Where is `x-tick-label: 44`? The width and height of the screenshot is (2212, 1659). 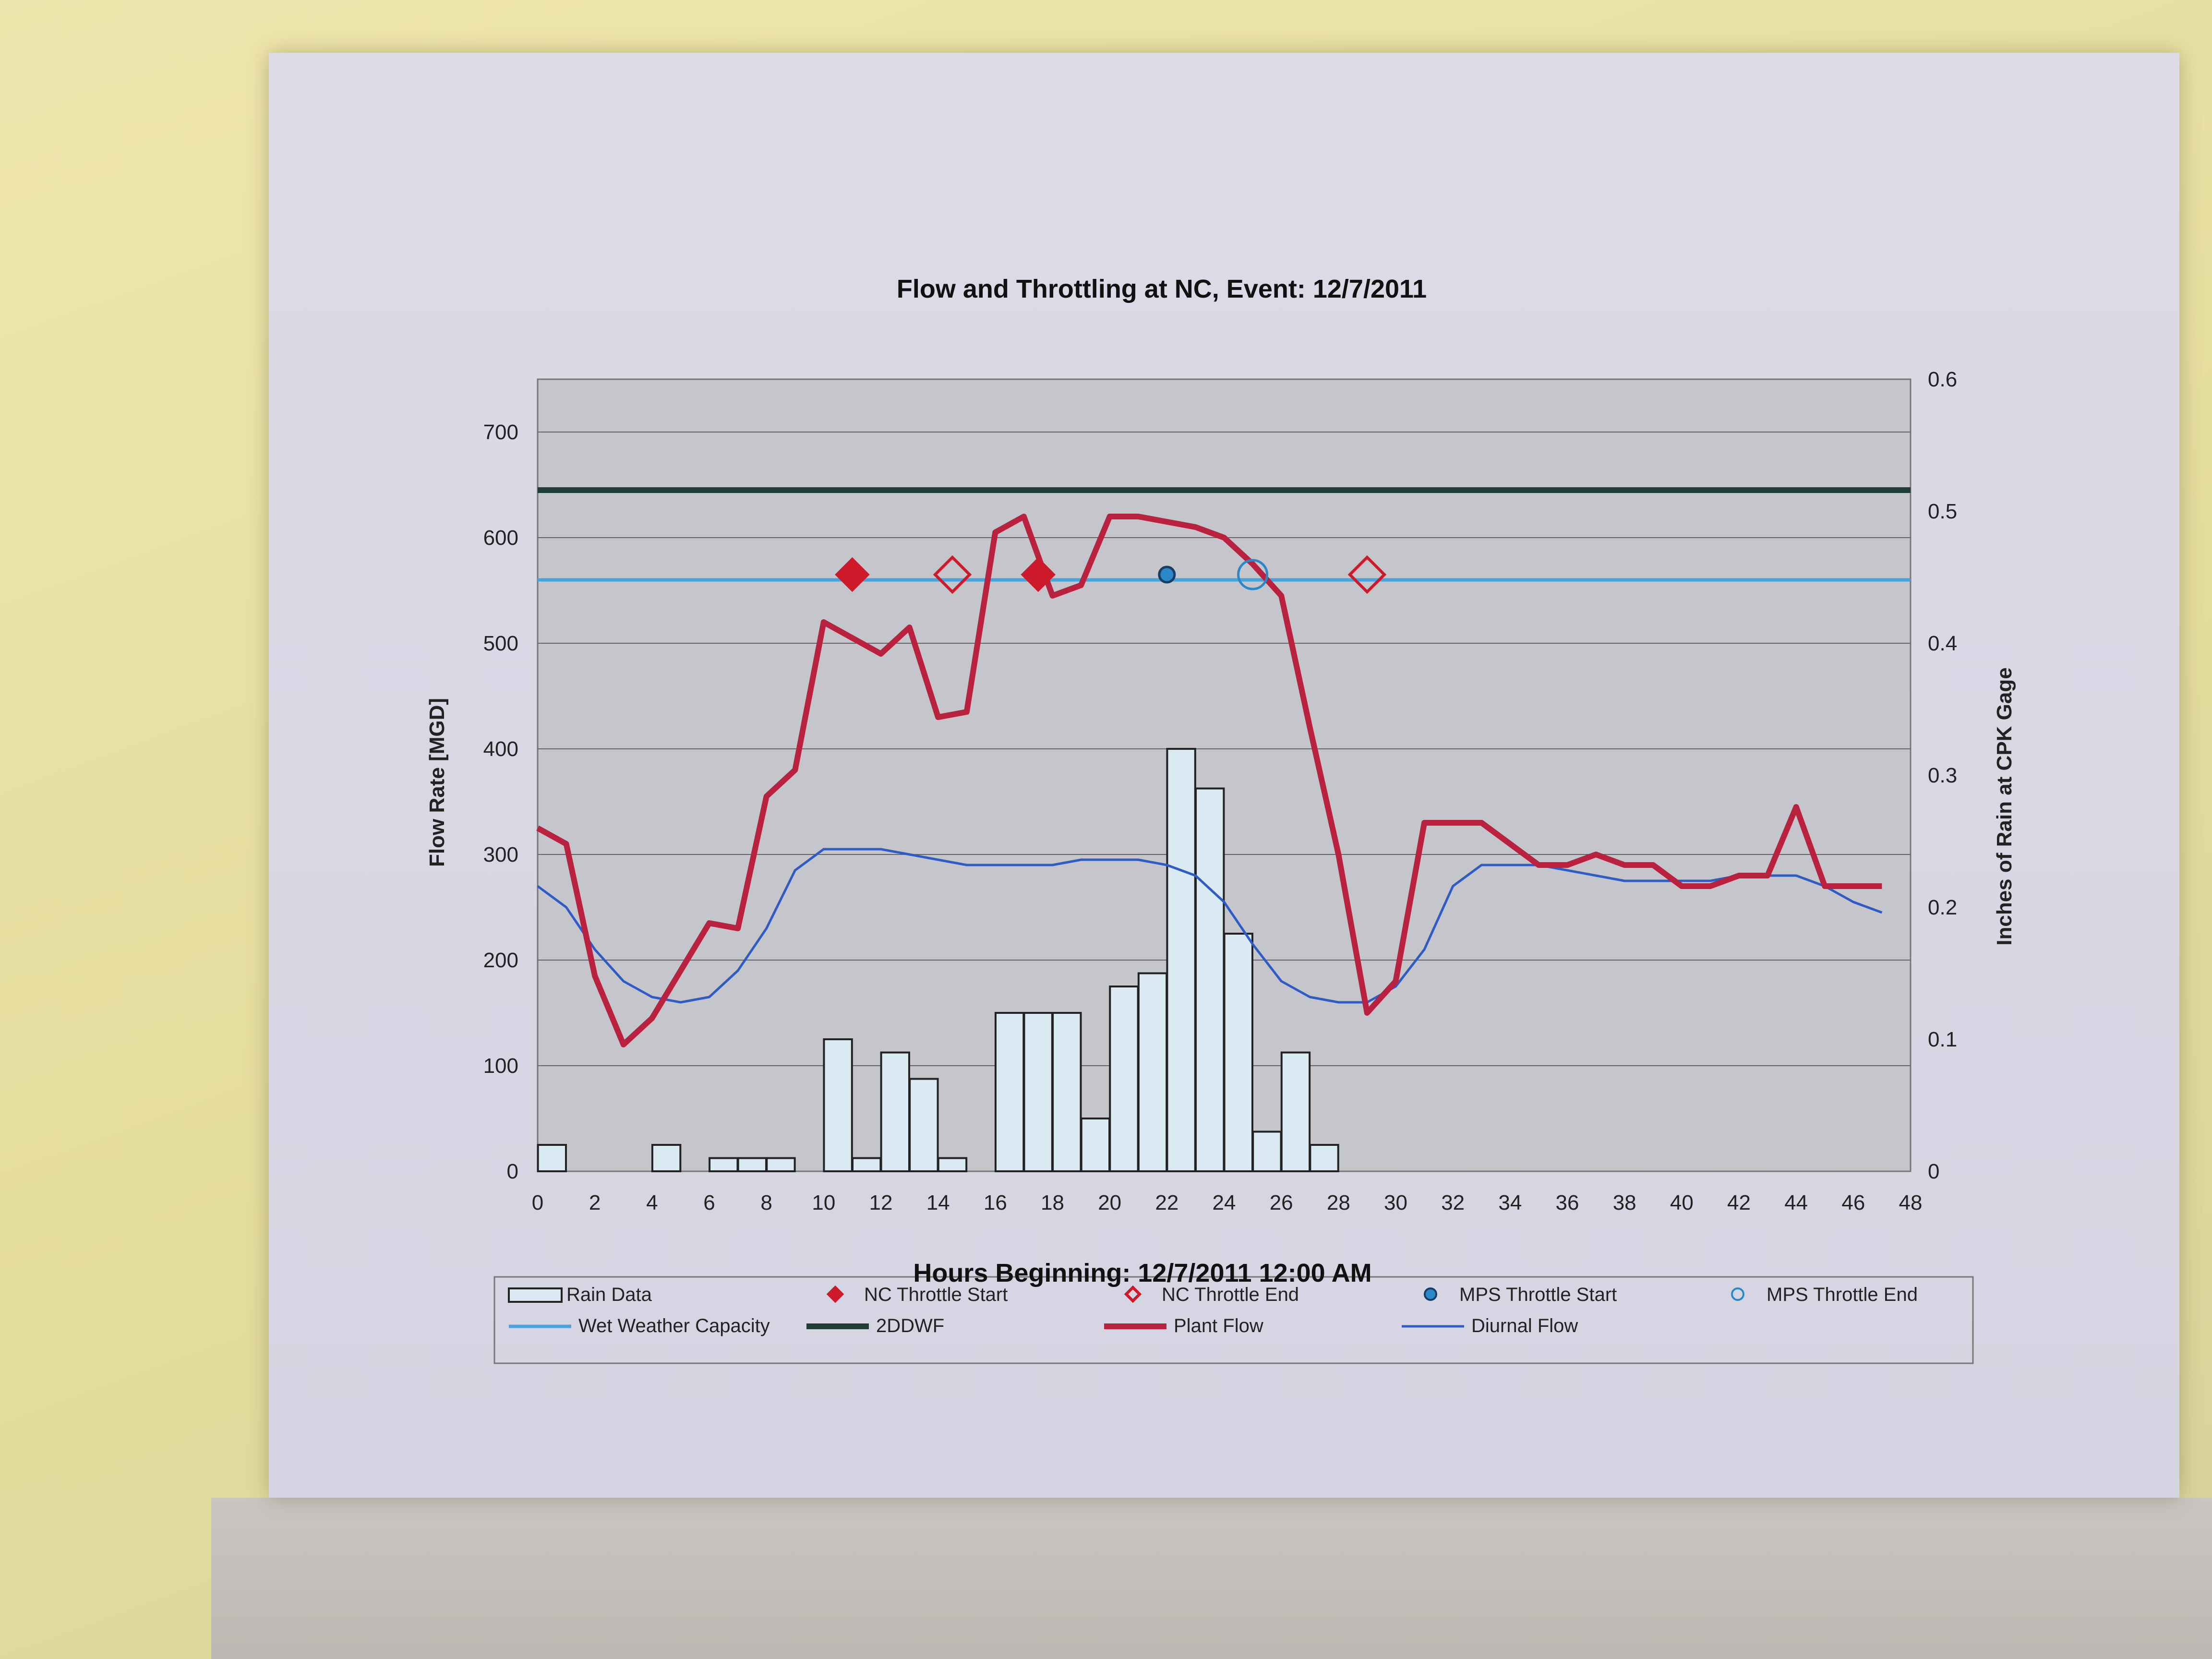
x-tick-label: 44 is located at coordinates (1796, 1202).